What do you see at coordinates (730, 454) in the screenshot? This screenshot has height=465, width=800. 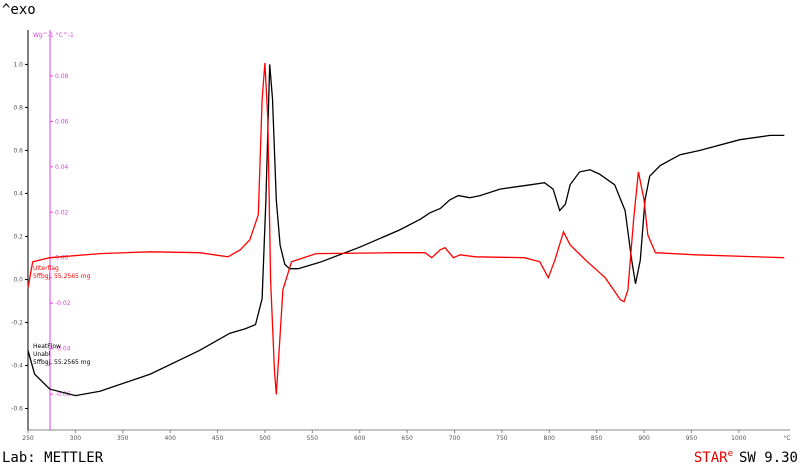 I see `brand-mark: e` at bounding box center [730, 454].